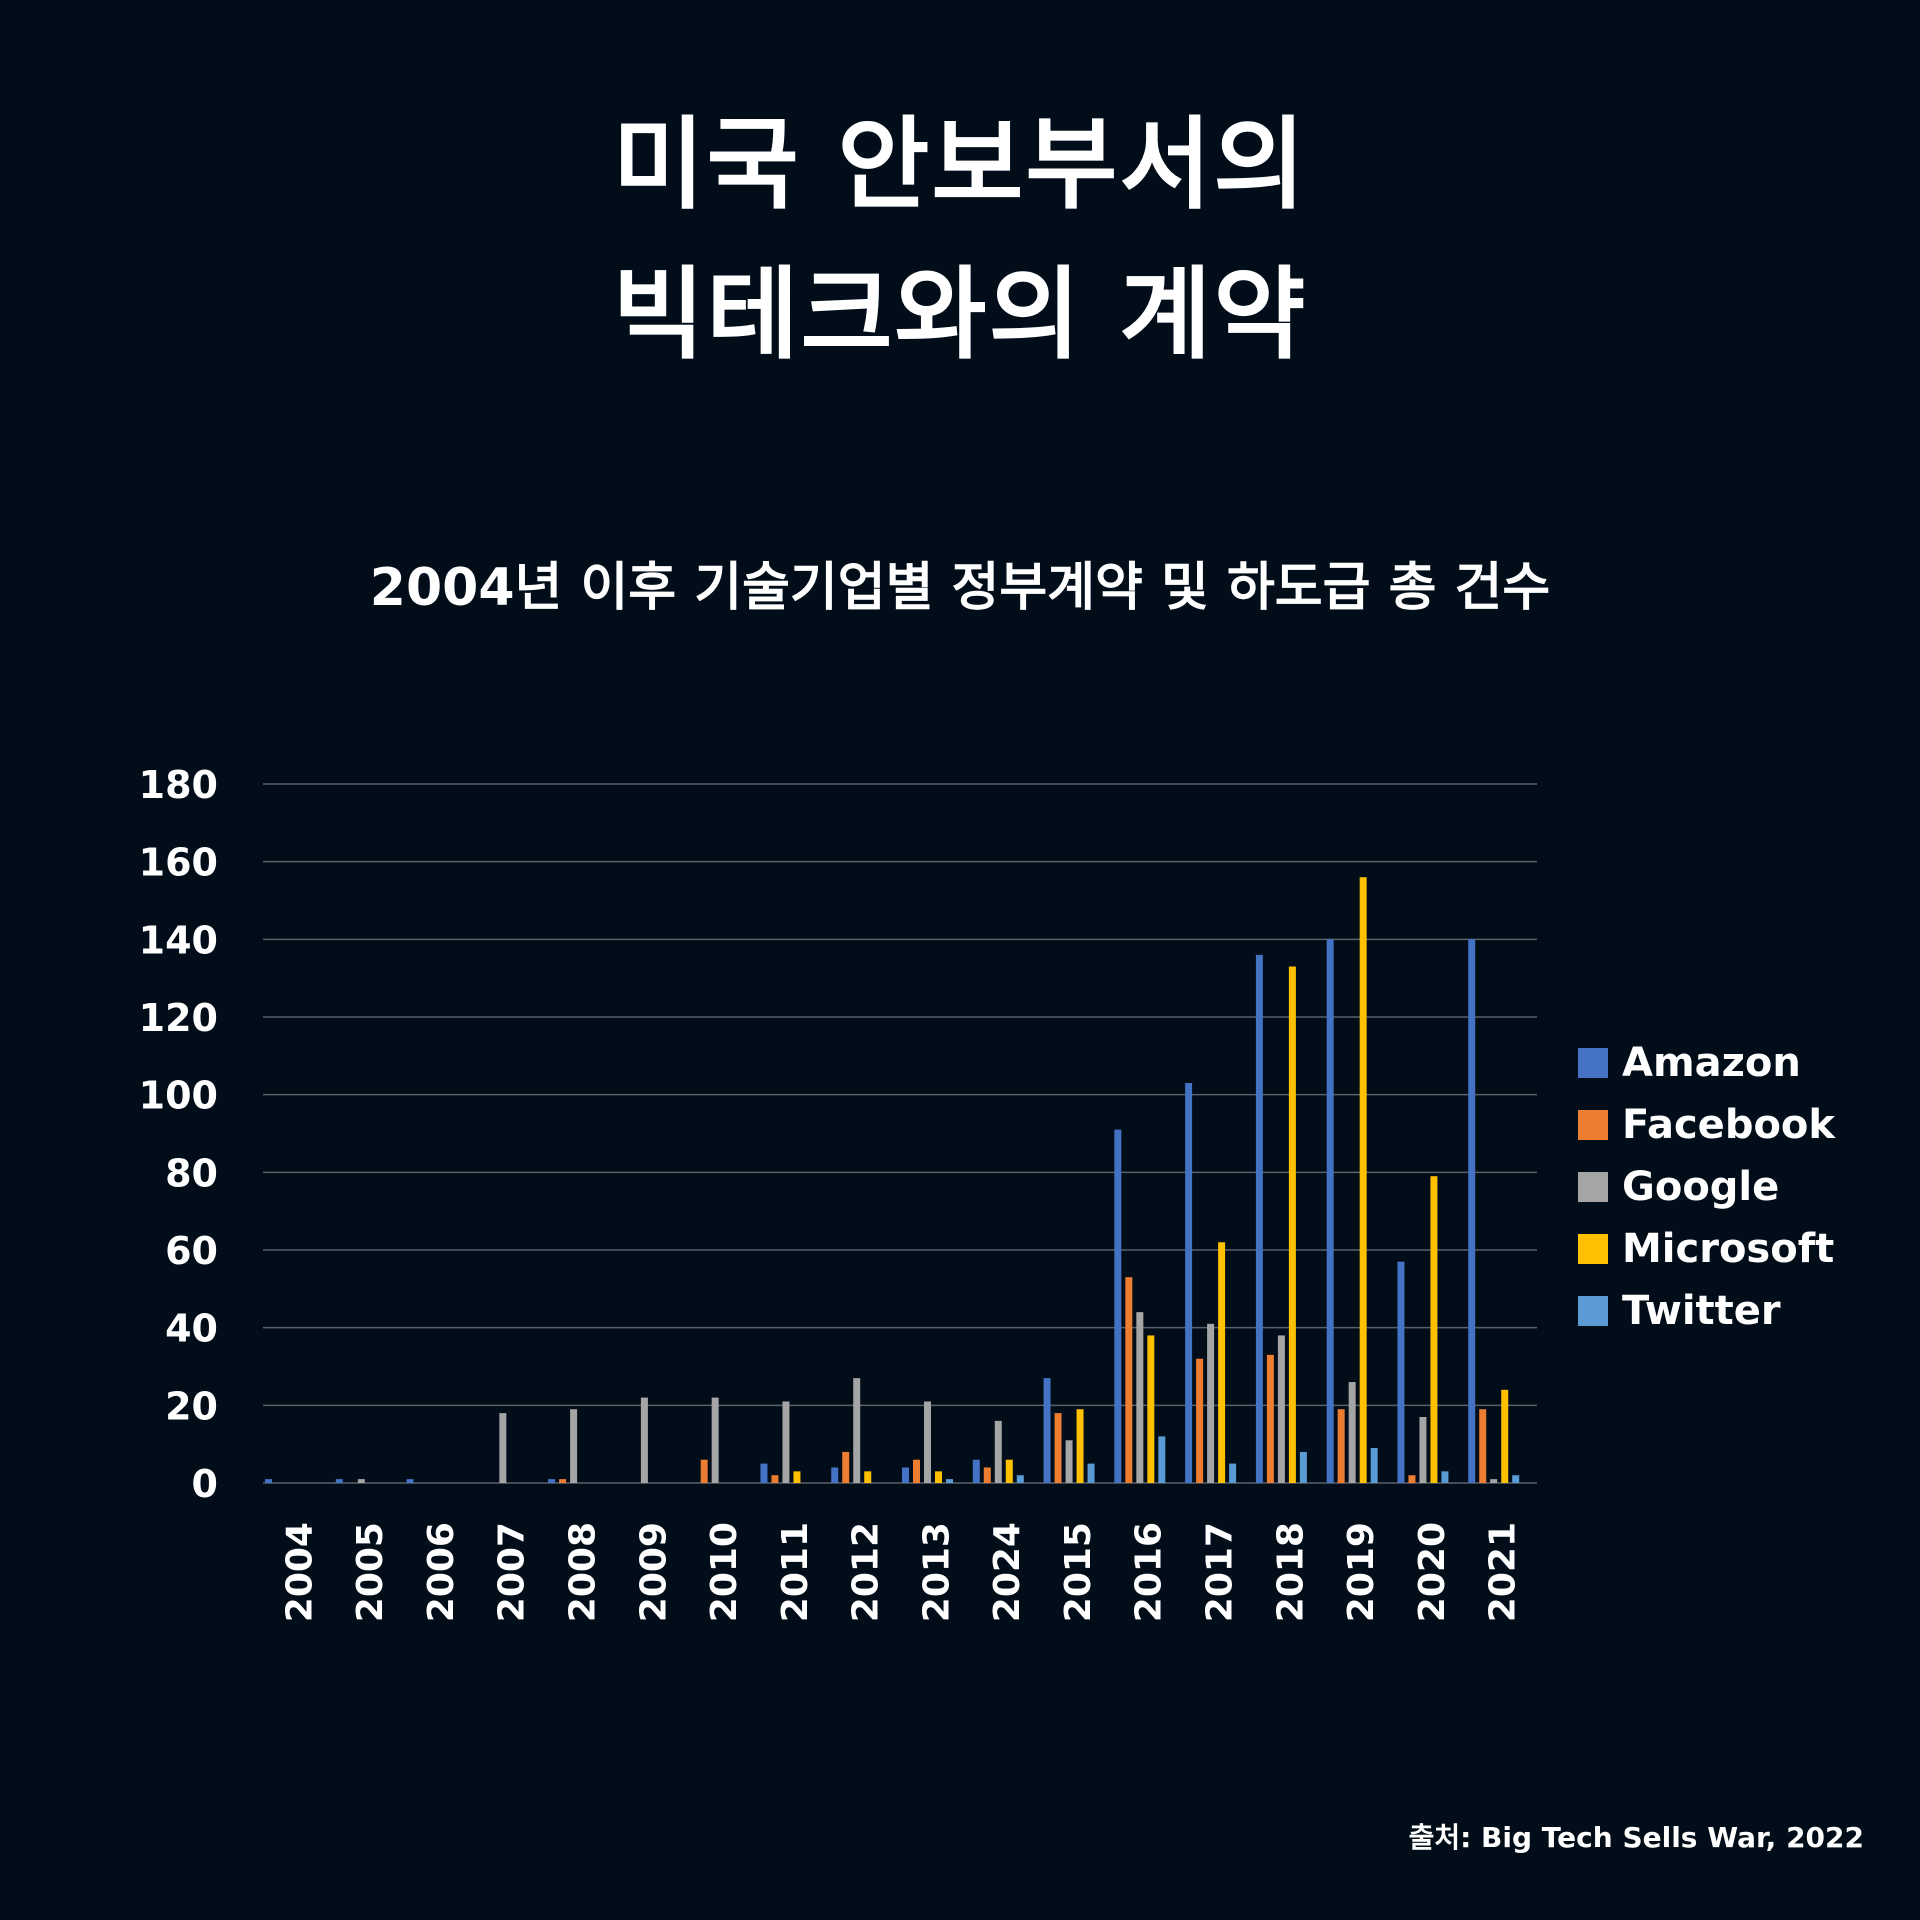 This screenshot has width=1920, height=1920. I want to click on legend-item-microsoft: Microsoft, so click(1706, 1249).